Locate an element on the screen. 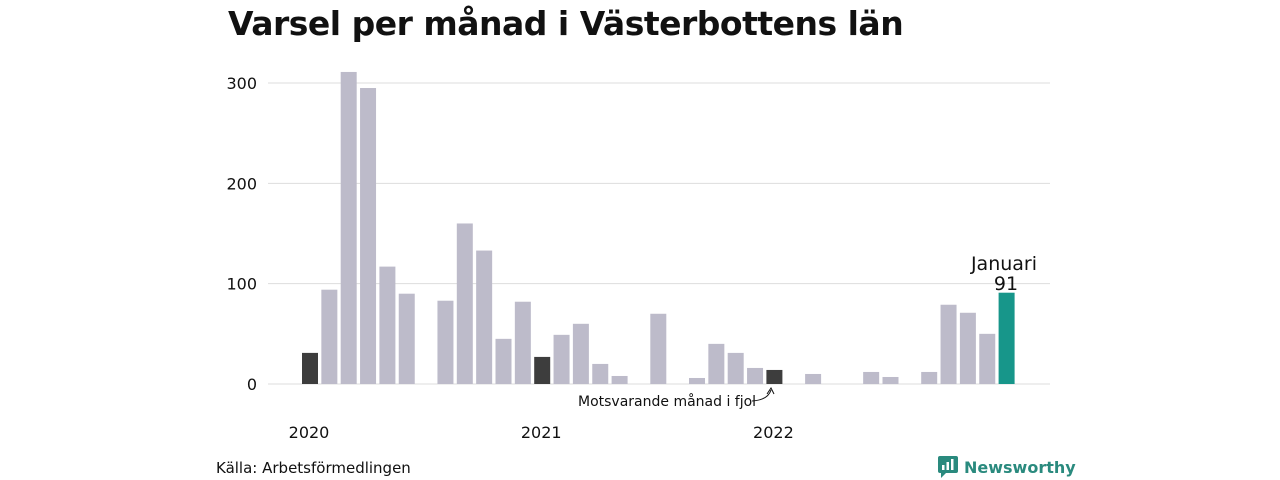 The height and width of the screenshot is (480, 1280). highlight-value-label: 91 is located at coordinates (1006, 284).